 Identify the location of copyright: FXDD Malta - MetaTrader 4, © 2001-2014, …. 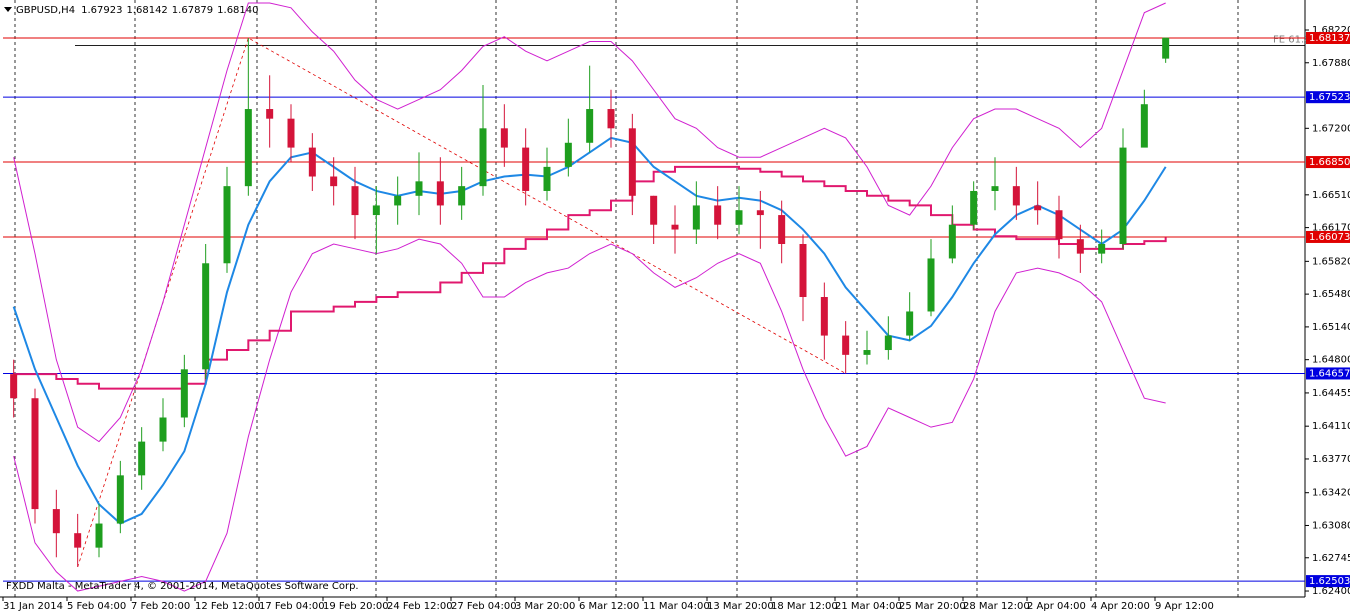
(182, 586).